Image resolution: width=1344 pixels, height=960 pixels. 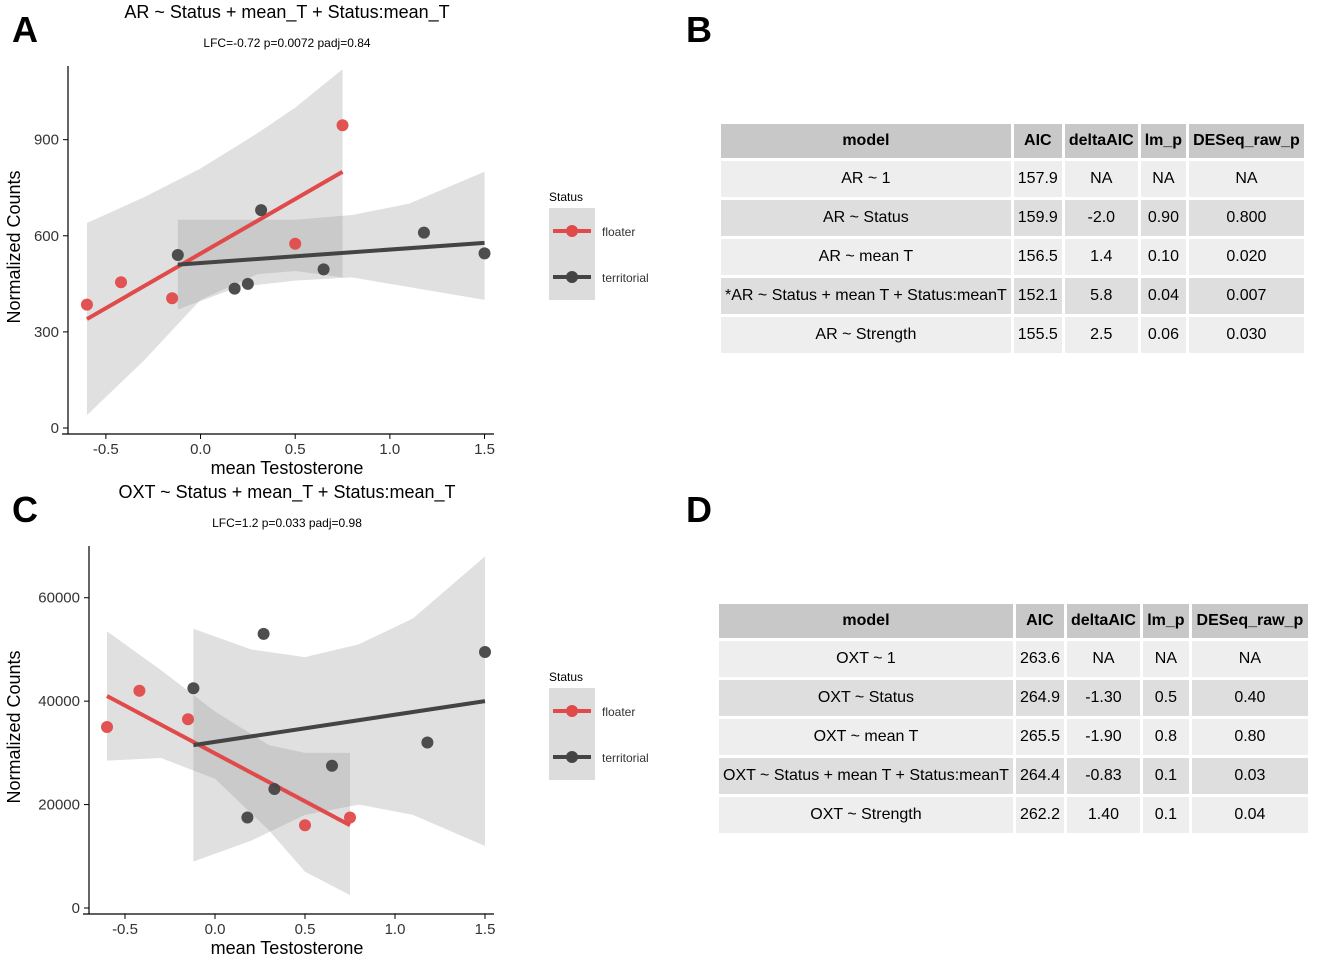 What do you see at coordinates (55, 428) in the screenshot?
I see `y-tick-label: 0` at bounding box center [55, 428].